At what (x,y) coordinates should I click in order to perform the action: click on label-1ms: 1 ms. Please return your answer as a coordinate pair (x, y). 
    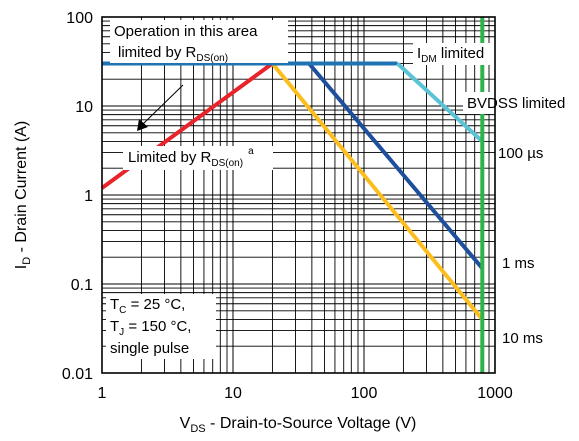
    Looking at the image, I should click on (518, 263).